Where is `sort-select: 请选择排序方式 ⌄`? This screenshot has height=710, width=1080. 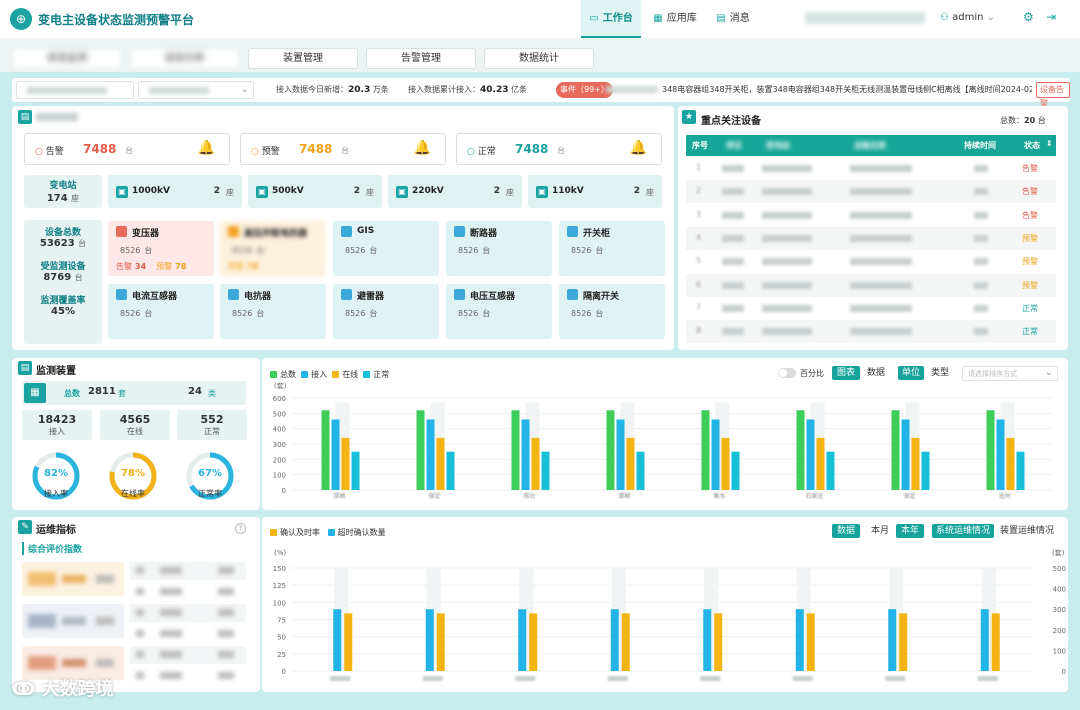 sort-select: 请选择排序方式 ⌄ is located at coordinates (1010, 373).